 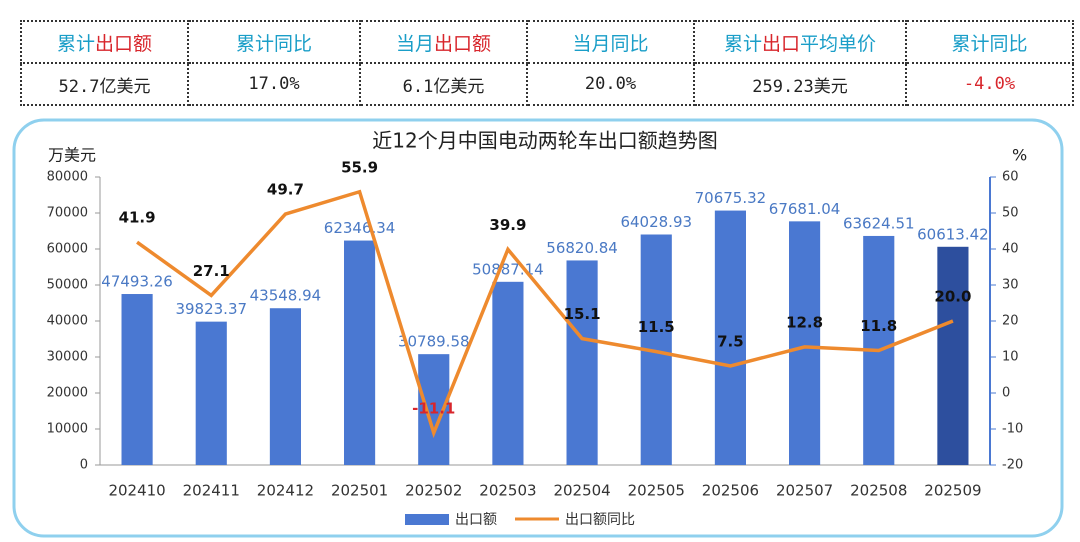 What do you see at coordinates (581, 491) in the screenshot?
I see `x-tick-label: 202504` at bounding box center [581, 491].